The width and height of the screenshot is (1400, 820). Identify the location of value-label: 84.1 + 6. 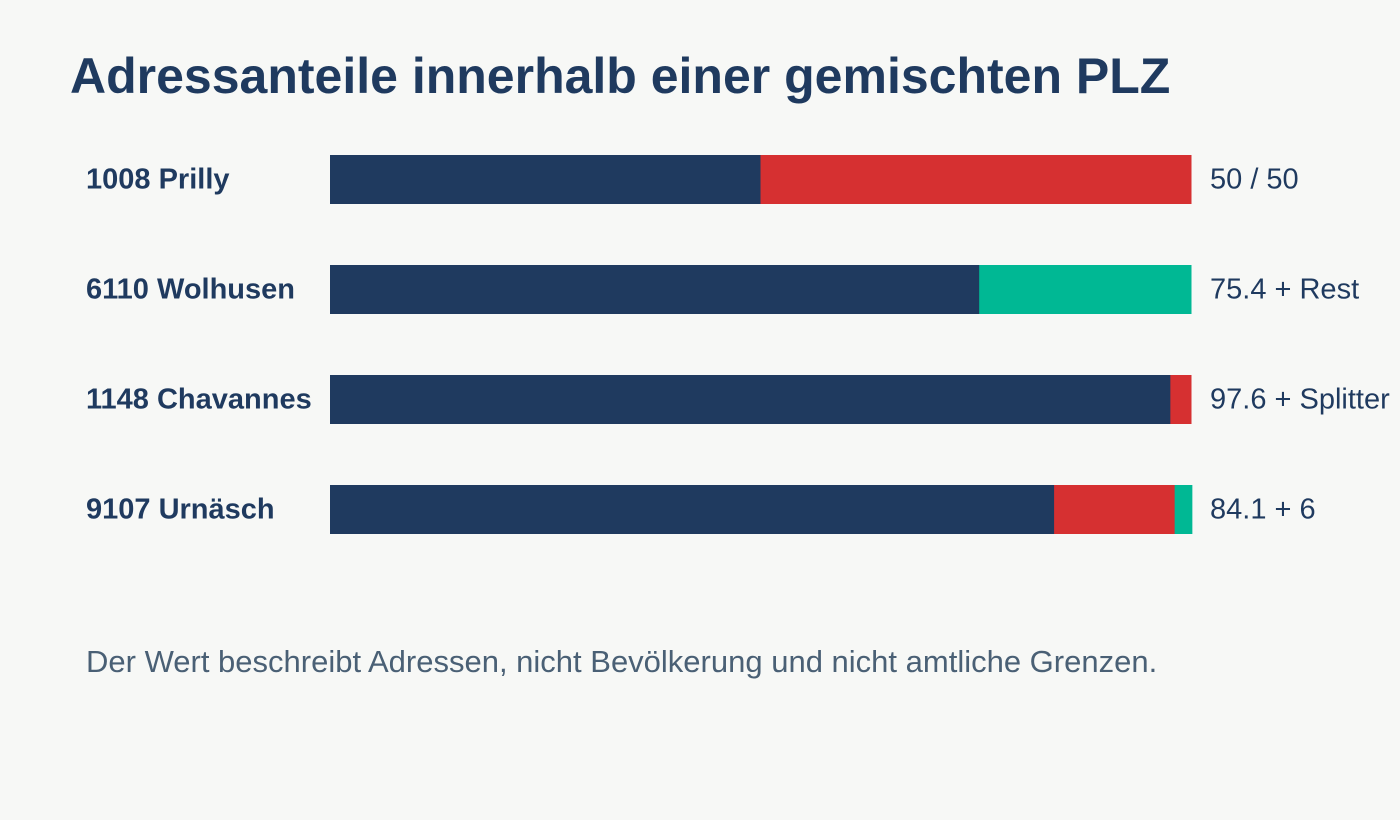
(1263, 510).